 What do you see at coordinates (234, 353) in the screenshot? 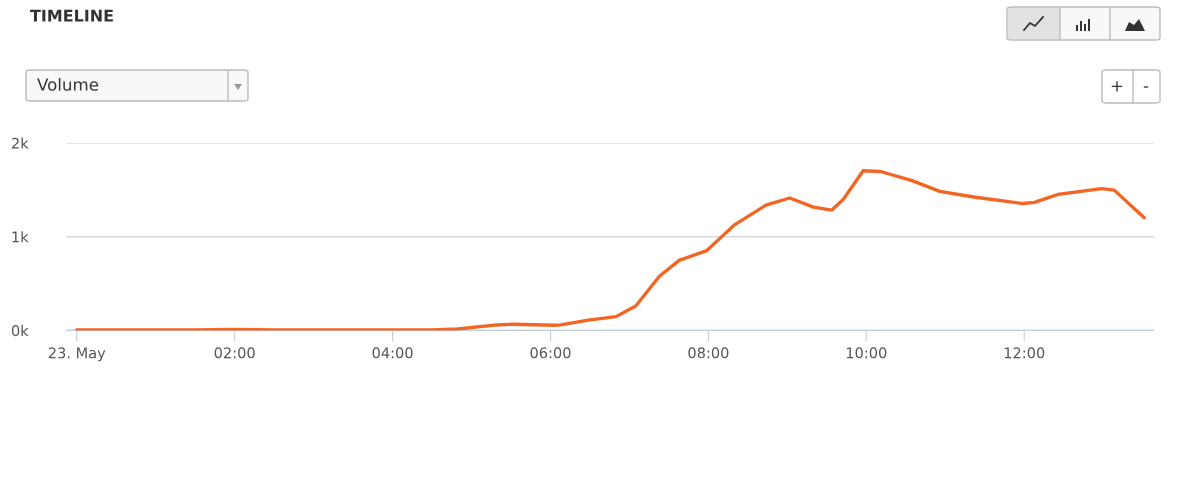
I see `x-tick-label: 02:00` at bounding box center [234, 353].